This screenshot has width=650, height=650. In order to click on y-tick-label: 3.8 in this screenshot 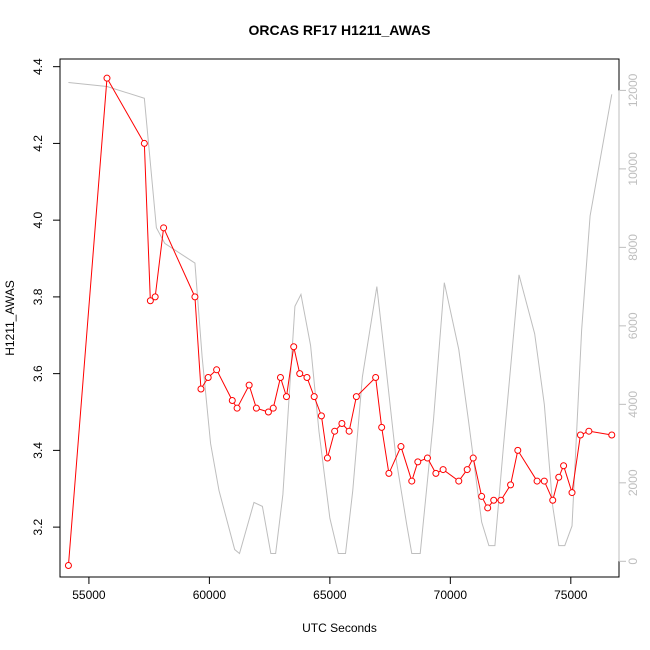, I will do `click(38, 296)`.